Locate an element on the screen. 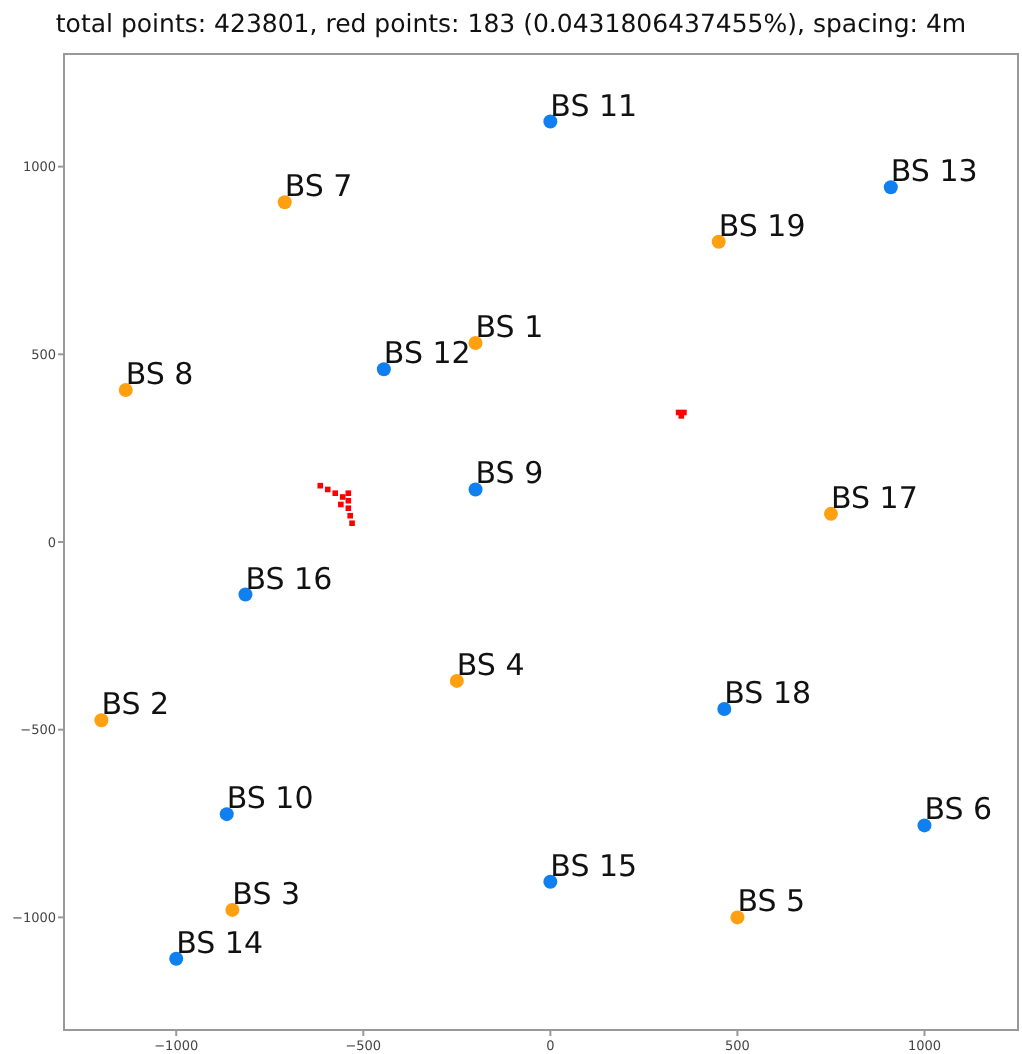  chart-title: total points: 423801, red points: 183 (0.0431806437455%), spacing: 4m is located at coordinates (511, 23).